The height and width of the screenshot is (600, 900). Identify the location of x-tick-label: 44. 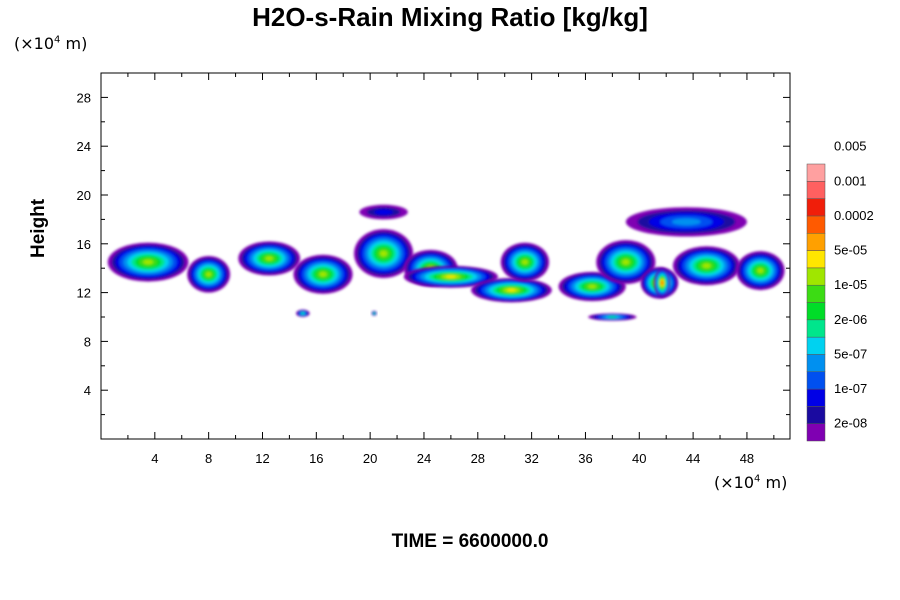
(693, 458).